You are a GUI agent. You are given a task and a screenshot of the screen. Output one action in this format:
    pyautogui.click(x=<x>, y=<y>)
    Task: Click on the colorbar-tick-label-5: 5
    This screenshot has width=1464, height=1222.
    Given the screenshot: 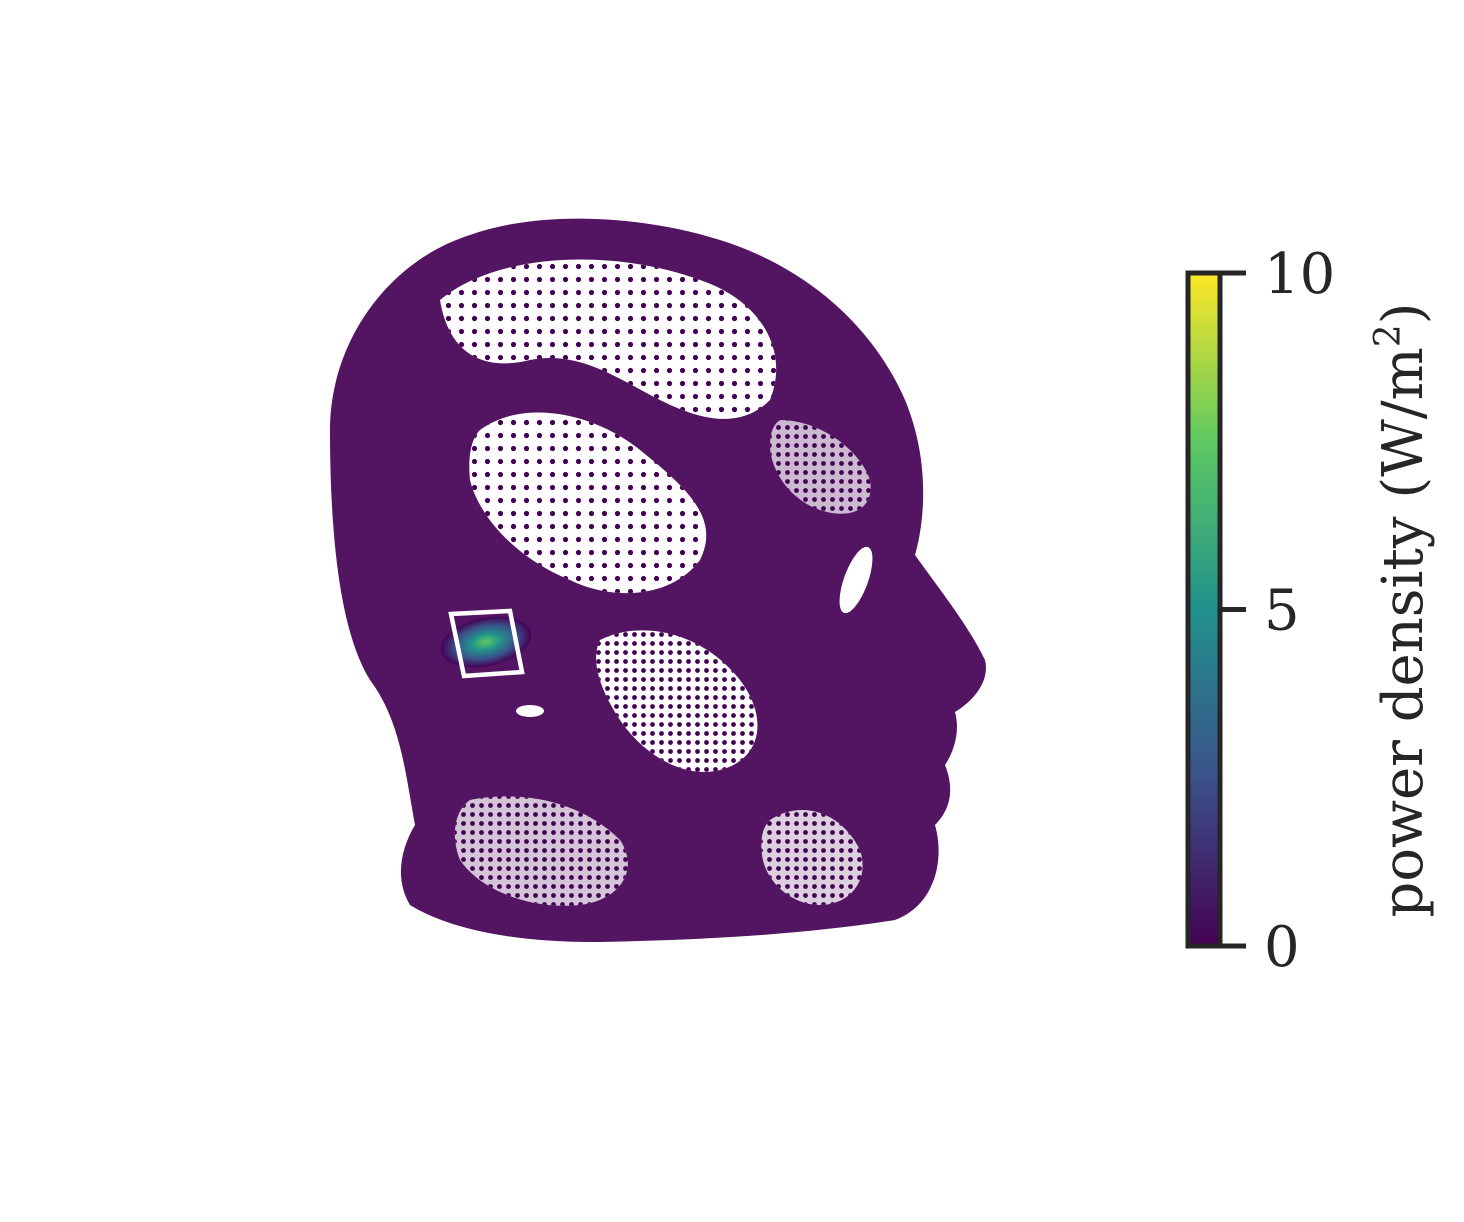 What is the action you would take?
    pyautogui.click(x=1282, y=611)
    